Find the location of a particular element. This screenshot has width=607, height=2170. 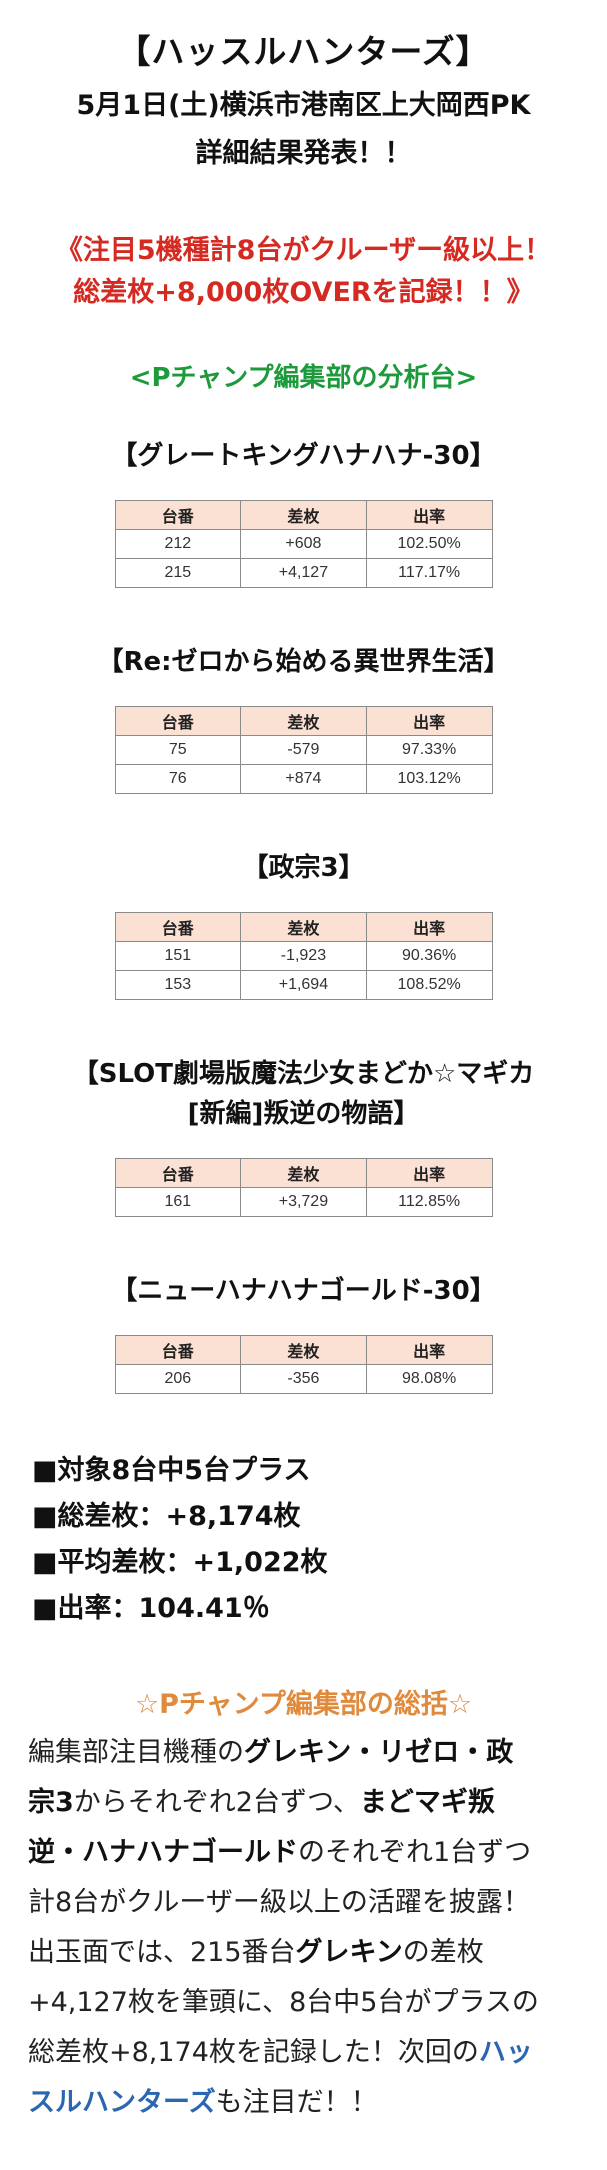

table-row: 76 +874 103.12% is located at coordinates (303, 779).